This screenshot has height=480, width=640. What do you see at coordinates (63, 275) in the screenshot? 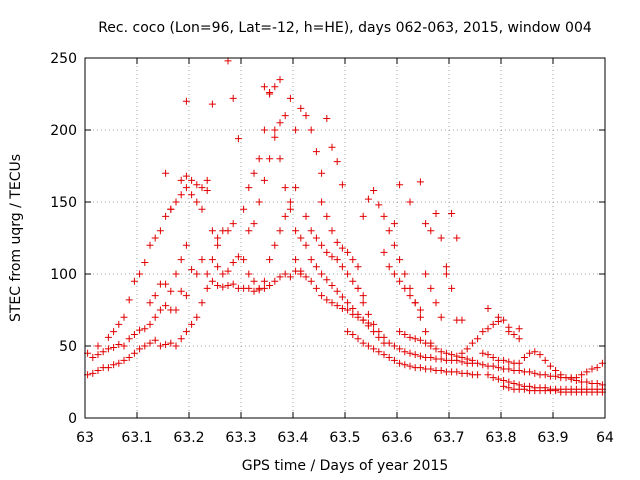
I see `y-tick-label: 100` at bounding box center [63, 275].